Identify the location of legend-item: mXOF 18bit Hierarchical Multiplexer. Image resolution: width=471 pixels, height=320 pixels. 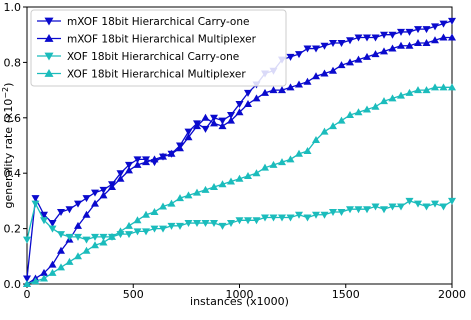
(147, 40).